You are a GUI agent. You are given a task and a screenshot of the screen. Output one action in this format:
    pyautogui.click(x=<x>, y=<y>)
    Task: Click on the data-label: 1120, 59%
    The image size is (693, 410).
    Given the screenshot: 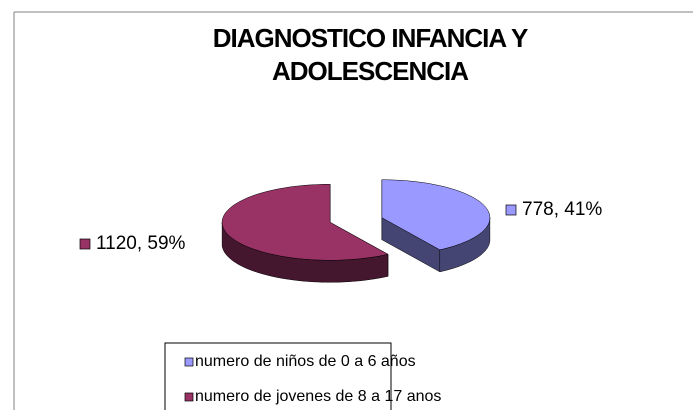 What is the action you would take?
    pyautogui.click(x=141, y=243)
    